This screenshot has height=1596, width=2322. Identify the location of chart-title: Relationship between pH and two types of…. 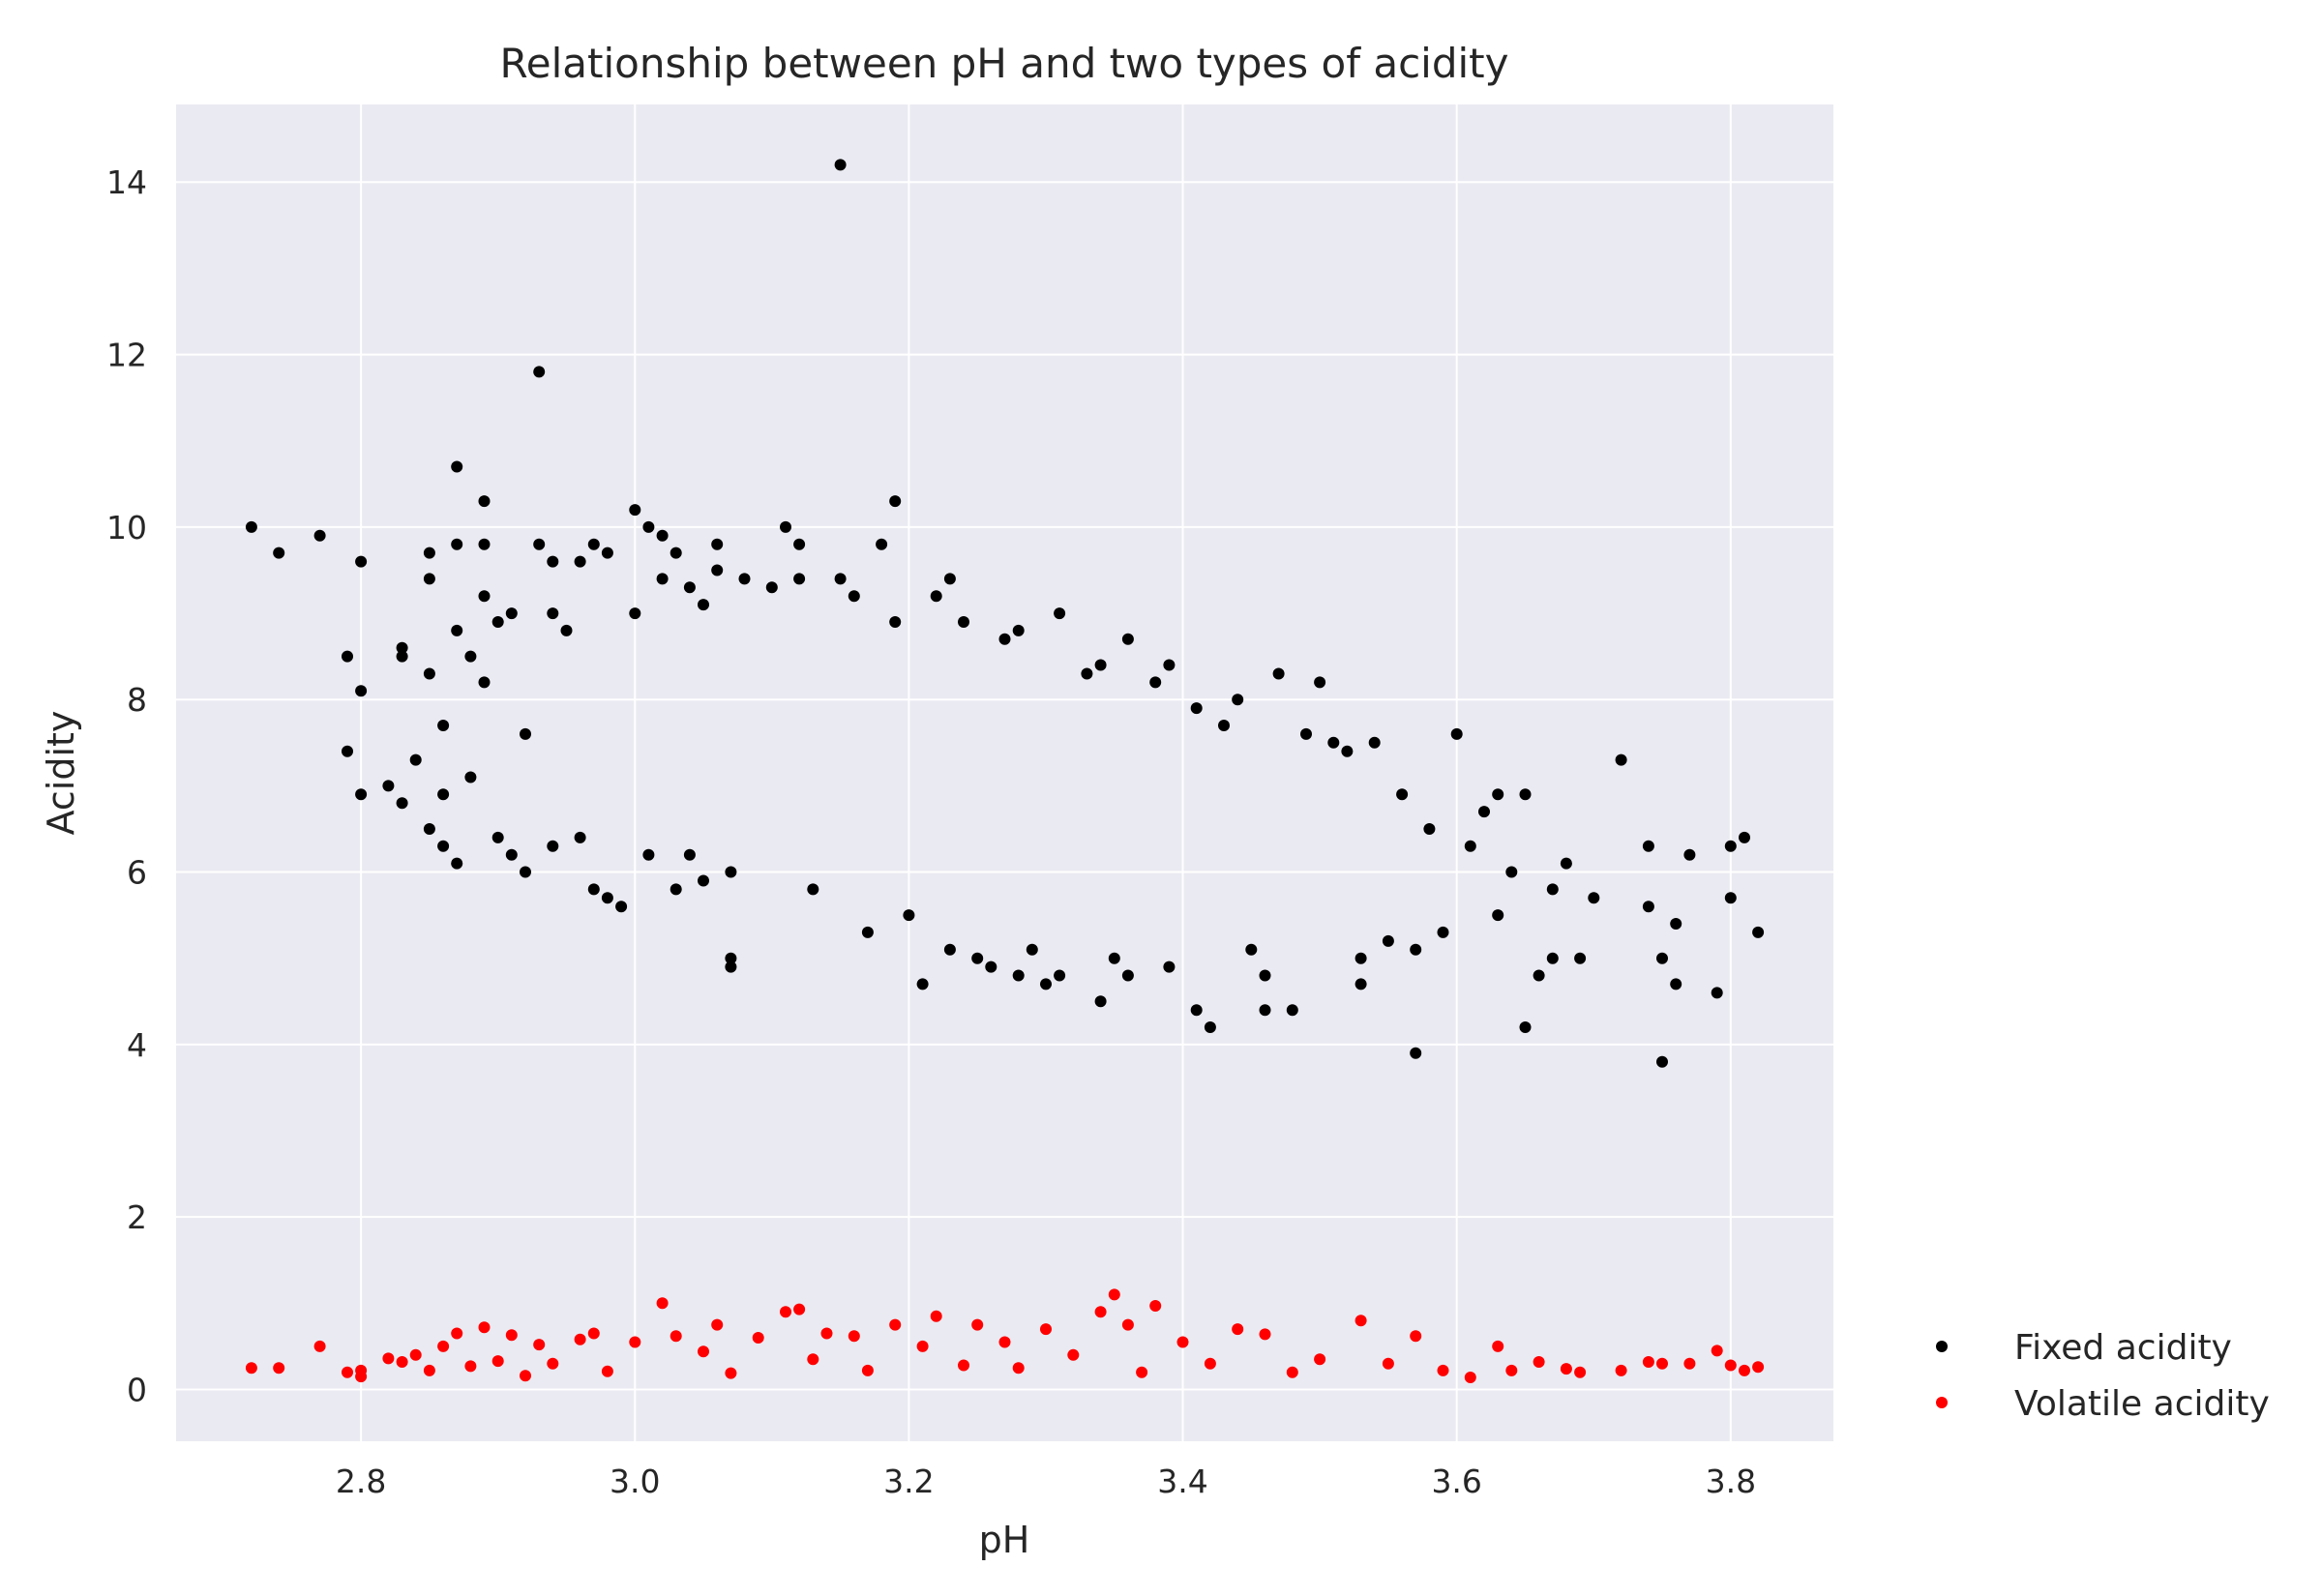
(1003, 63).